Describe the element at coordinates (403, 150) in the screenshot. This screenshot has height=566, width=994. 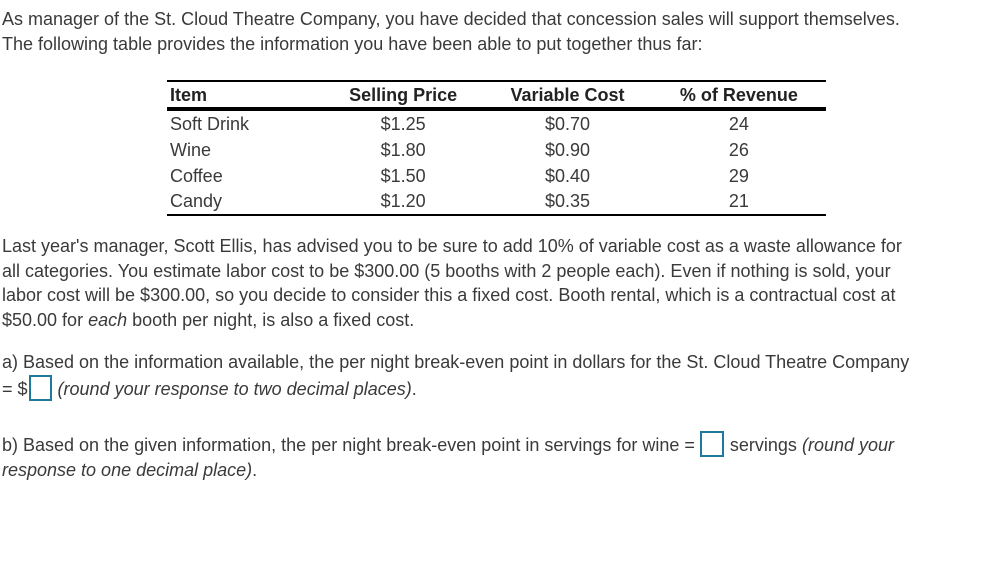
I see `cell-selling-price: $1.80` at that location.